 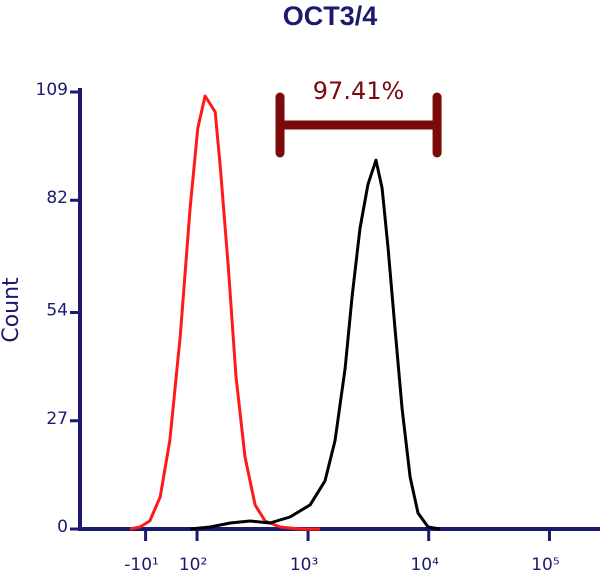 I want to click on y-tick-label: 27, so click(x=57, y=419).